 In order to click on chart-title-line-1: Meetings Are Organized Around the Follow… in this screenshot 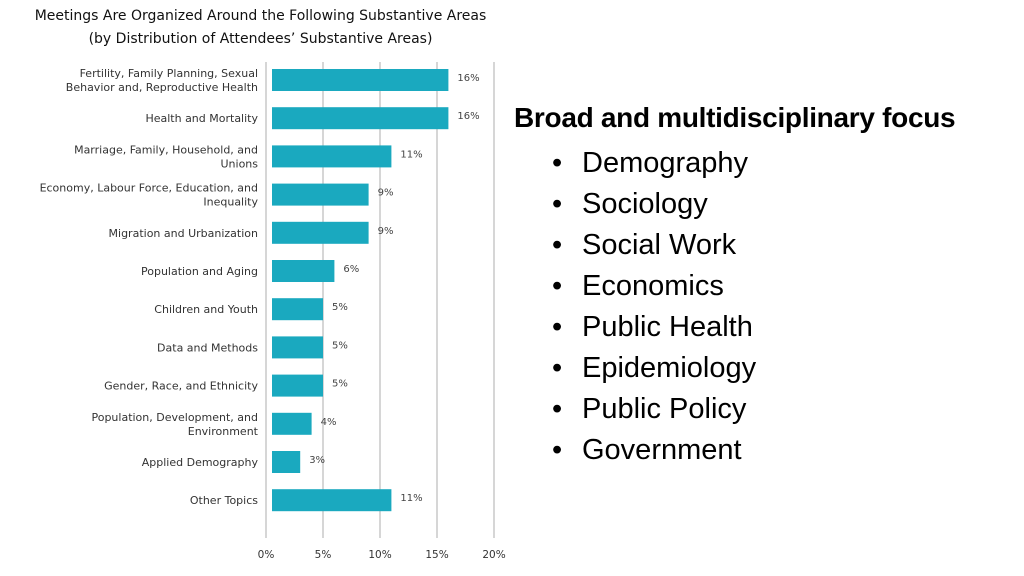, I will do `click(260, 16)`.